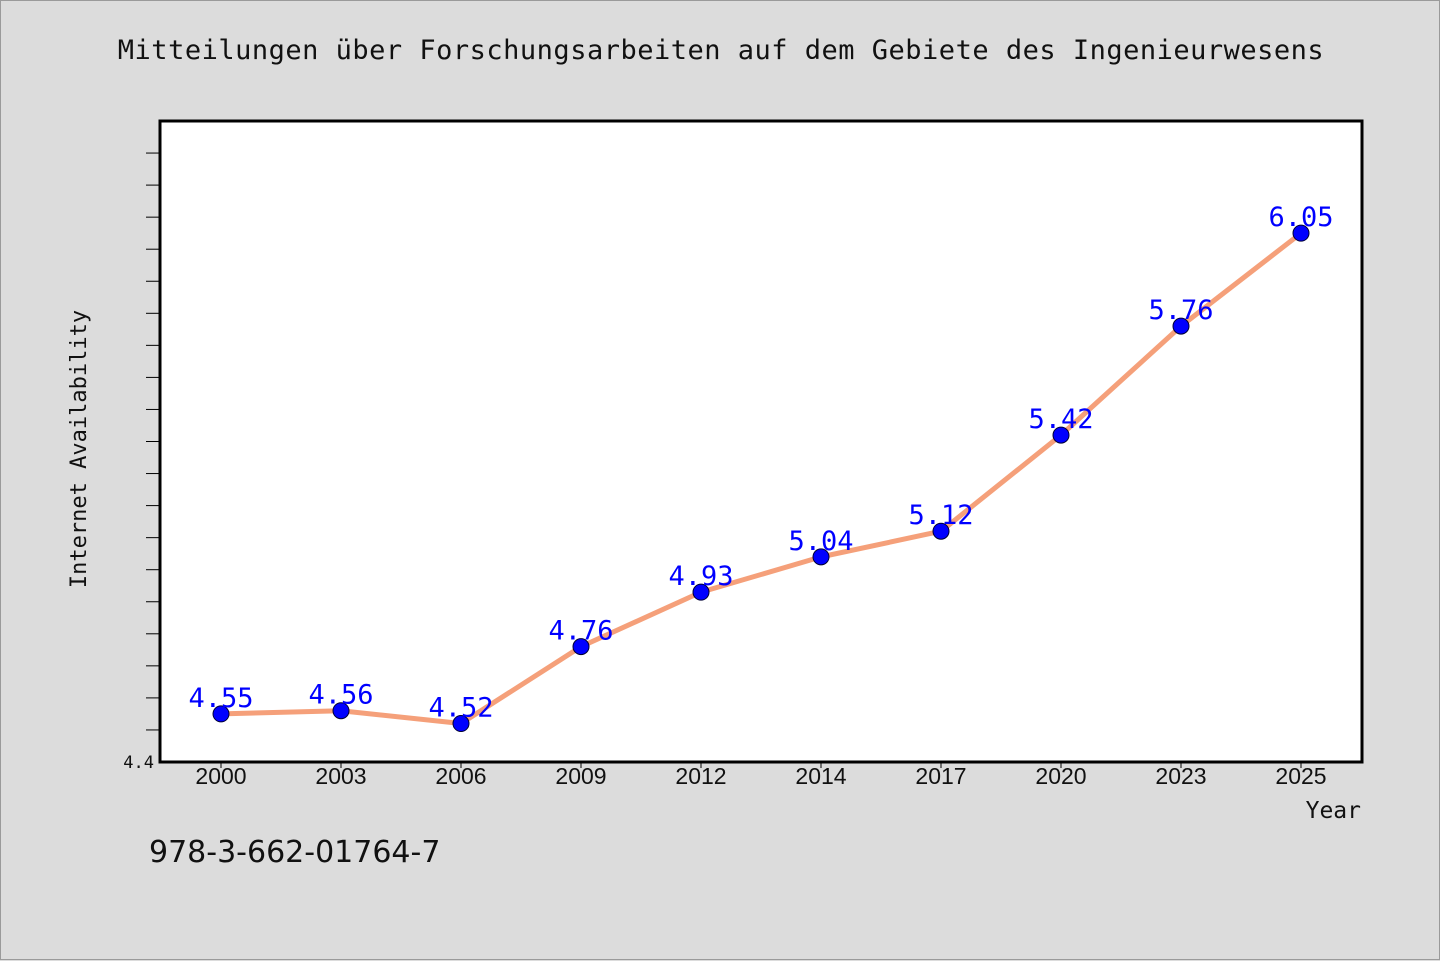 The height and width of the screenshot is (961, 1440). What do you see at coordinates (79, 449) in the screenshot?
I see `y-axis-label: Internet Availability` at bounding box center [79, 449].